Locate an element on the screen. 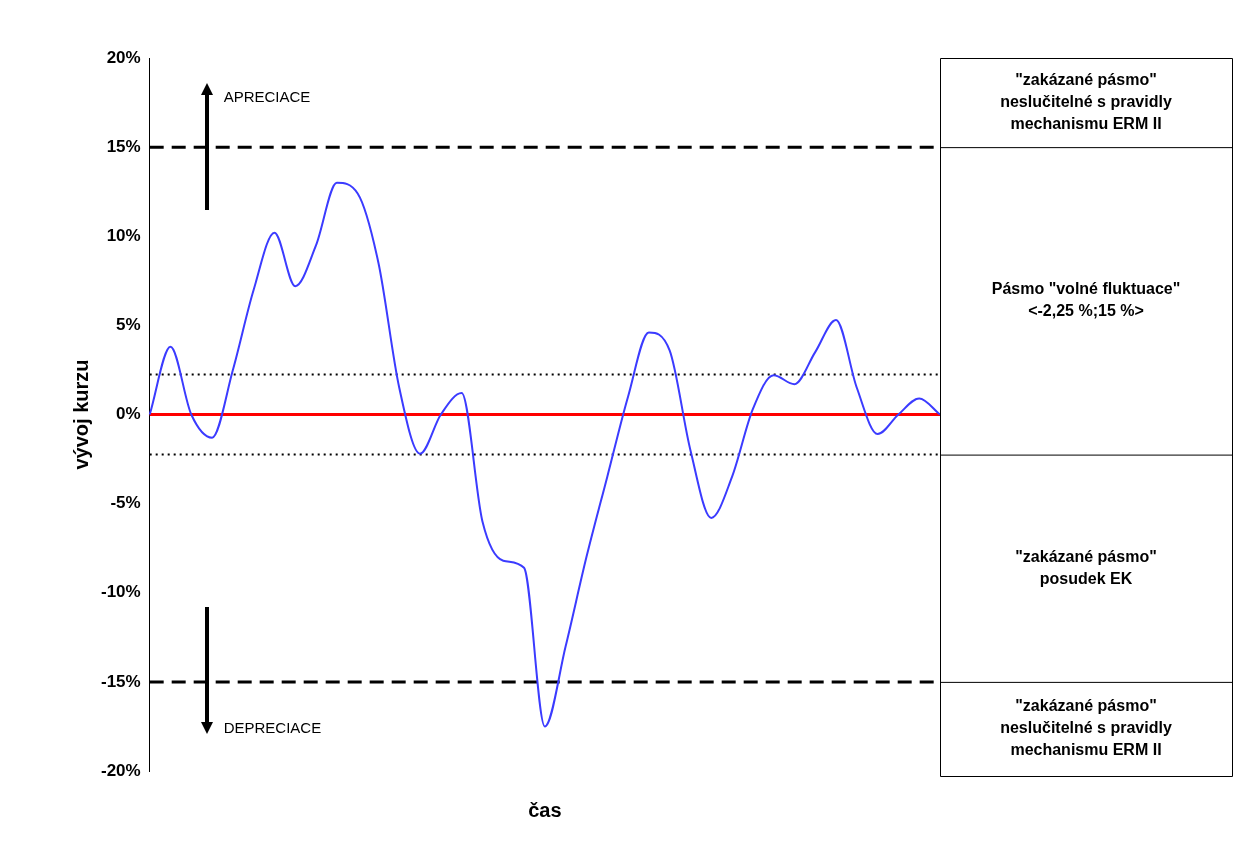  y-tick-label: 5% is located at coordinates (128, 325).